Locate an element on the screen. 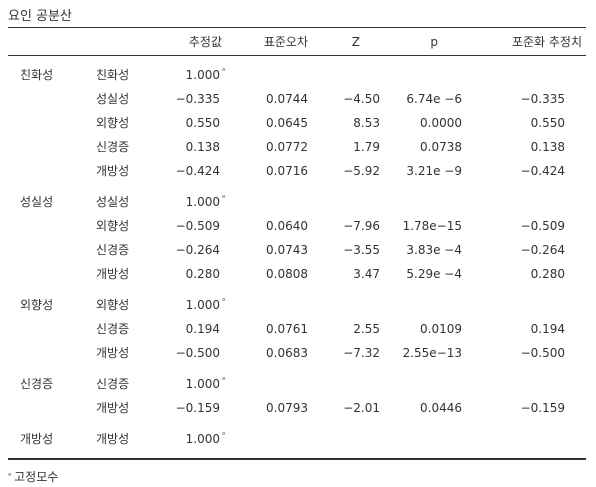 Image resolution: width=596 pixels, height=487 pixels. row-standardized-estimate: −0.424 is located at coordinates (542, 171).